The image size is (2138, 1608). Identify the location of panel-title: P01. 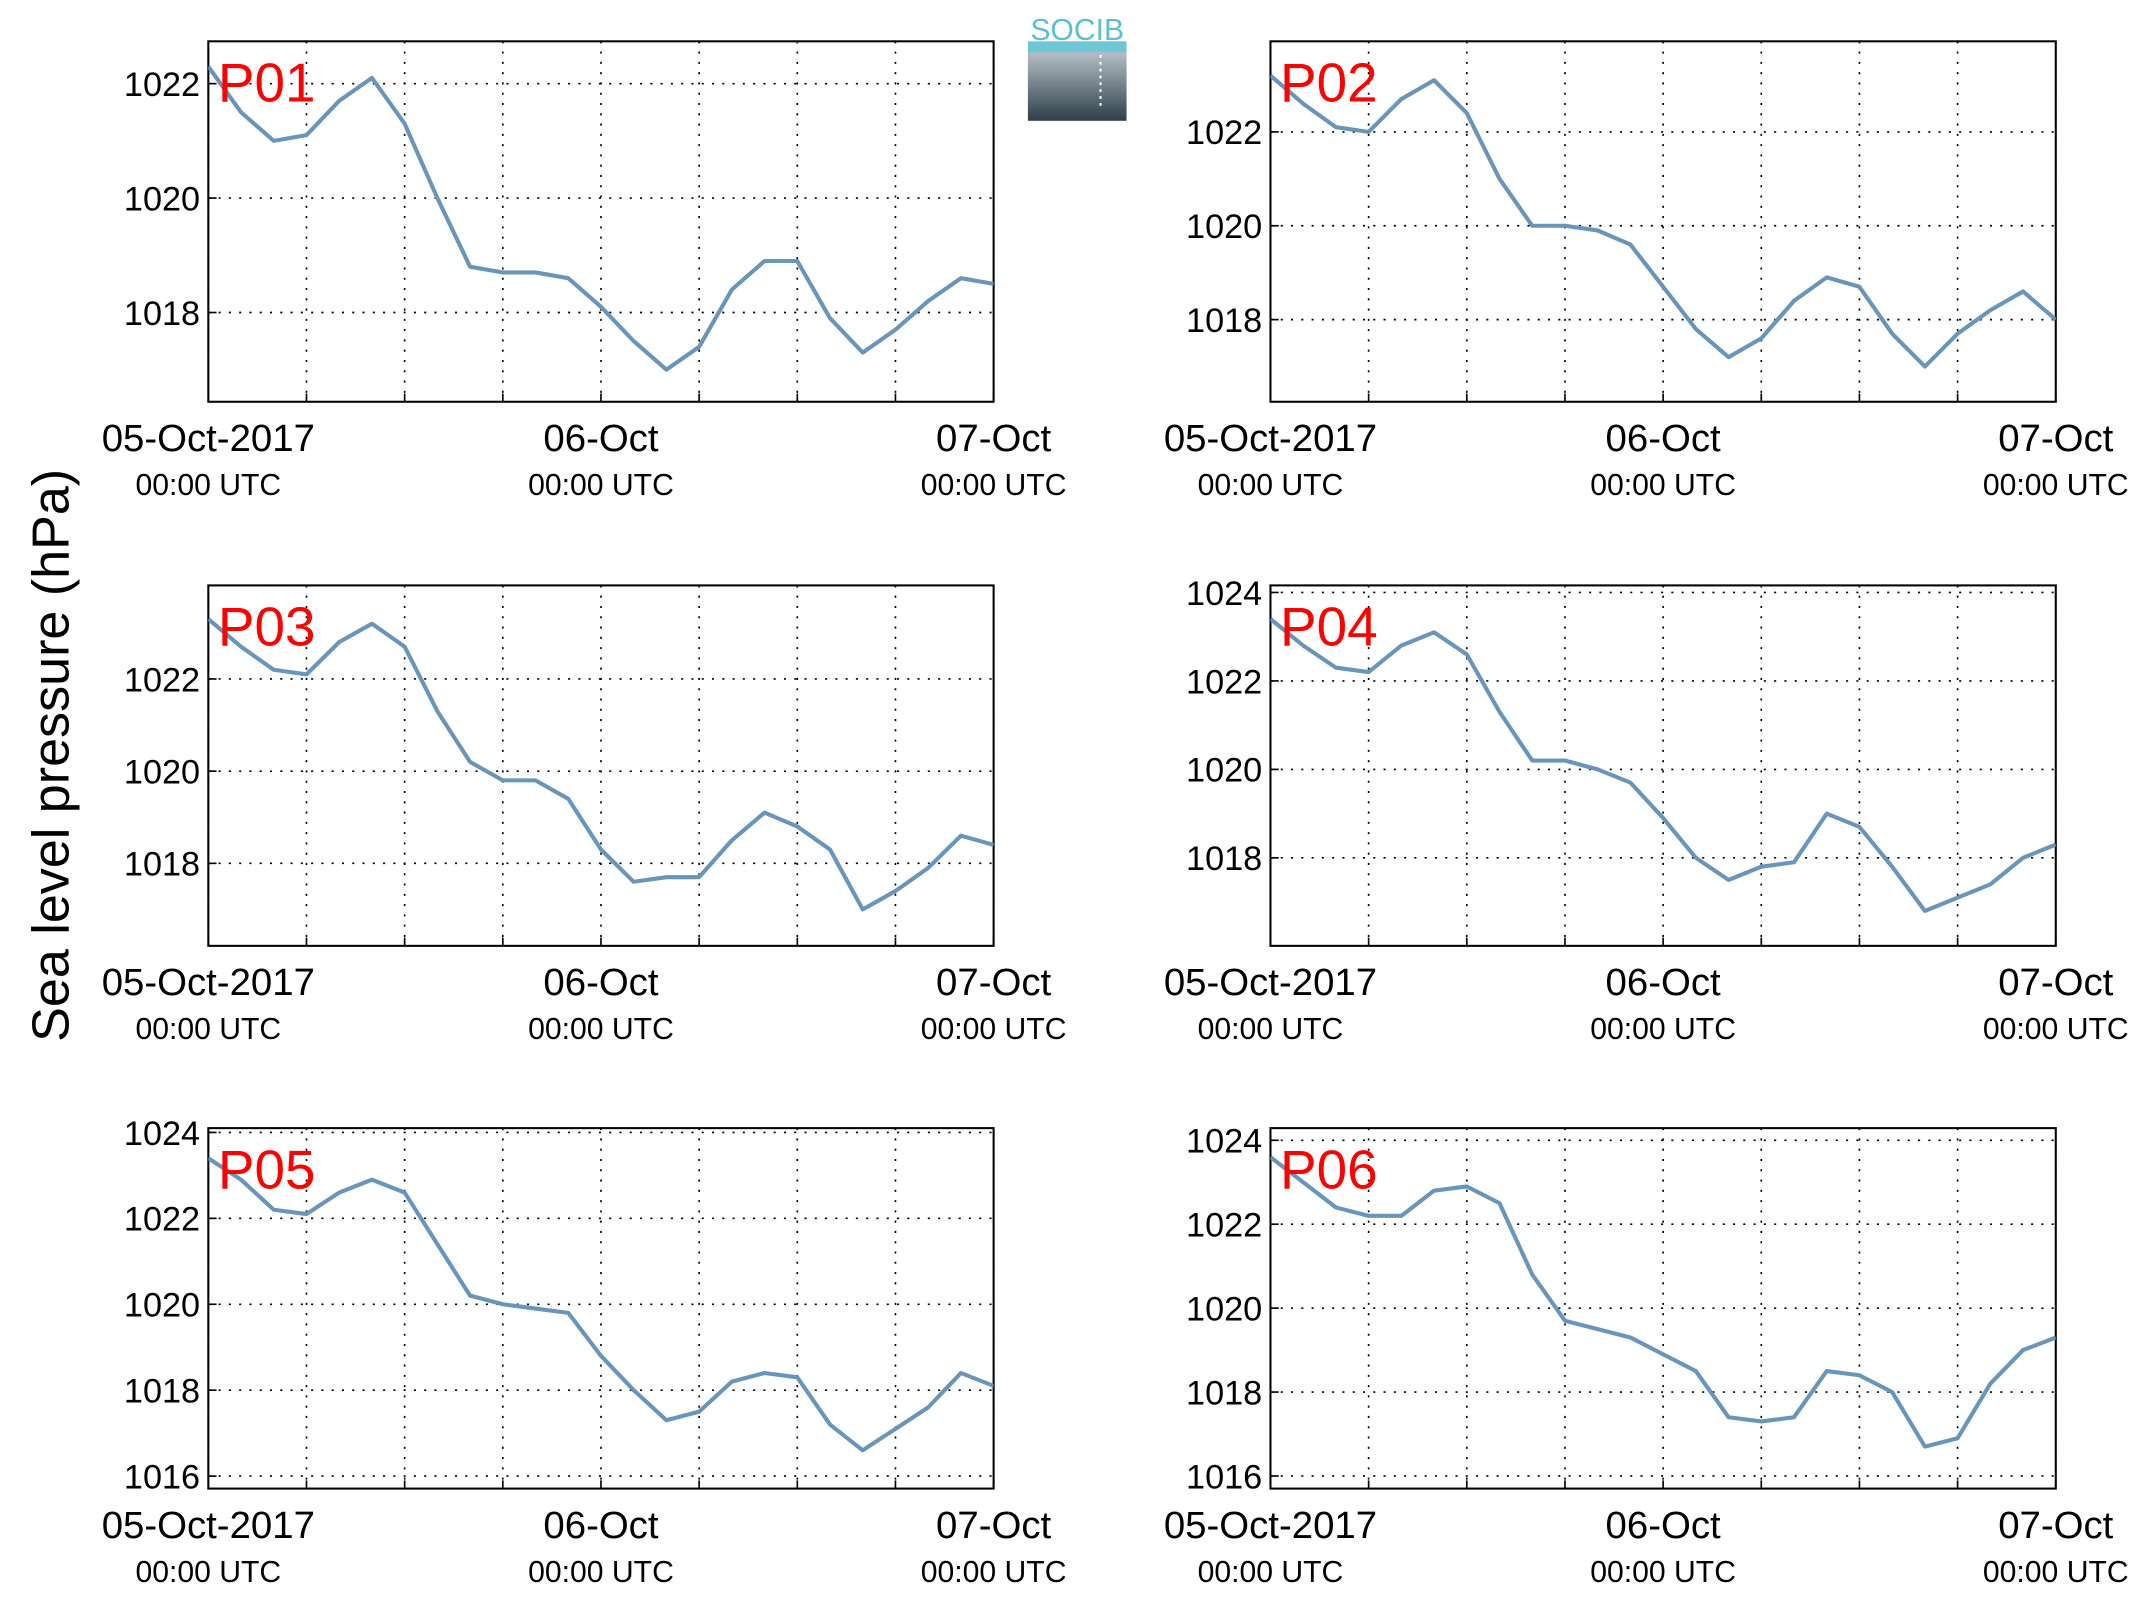
(267, 83).